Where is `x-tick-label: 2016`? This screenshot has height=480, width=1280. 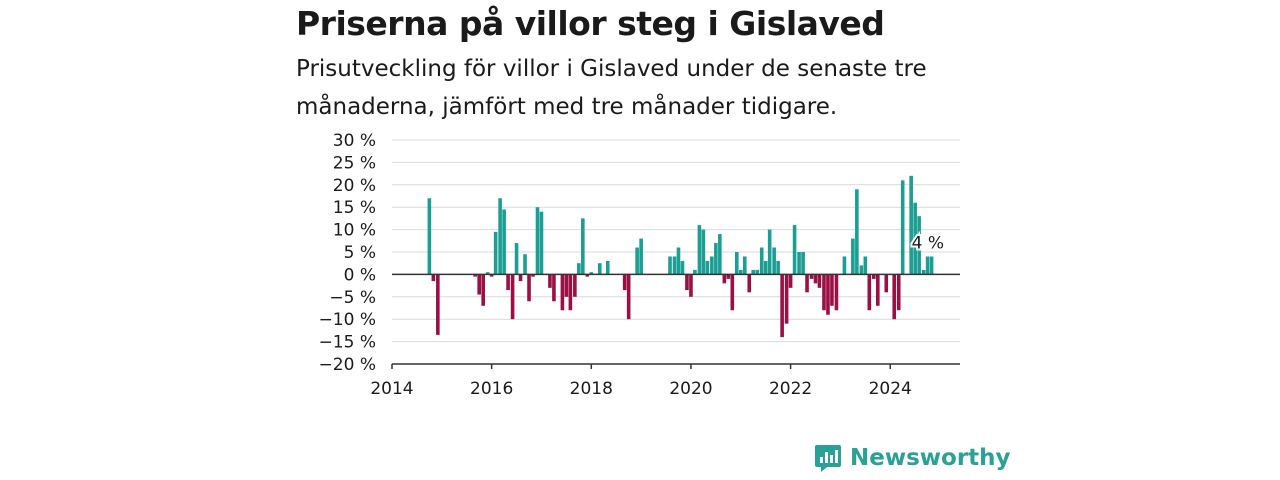
x-tick-label: 2016 is located at coordinates (491, 389).